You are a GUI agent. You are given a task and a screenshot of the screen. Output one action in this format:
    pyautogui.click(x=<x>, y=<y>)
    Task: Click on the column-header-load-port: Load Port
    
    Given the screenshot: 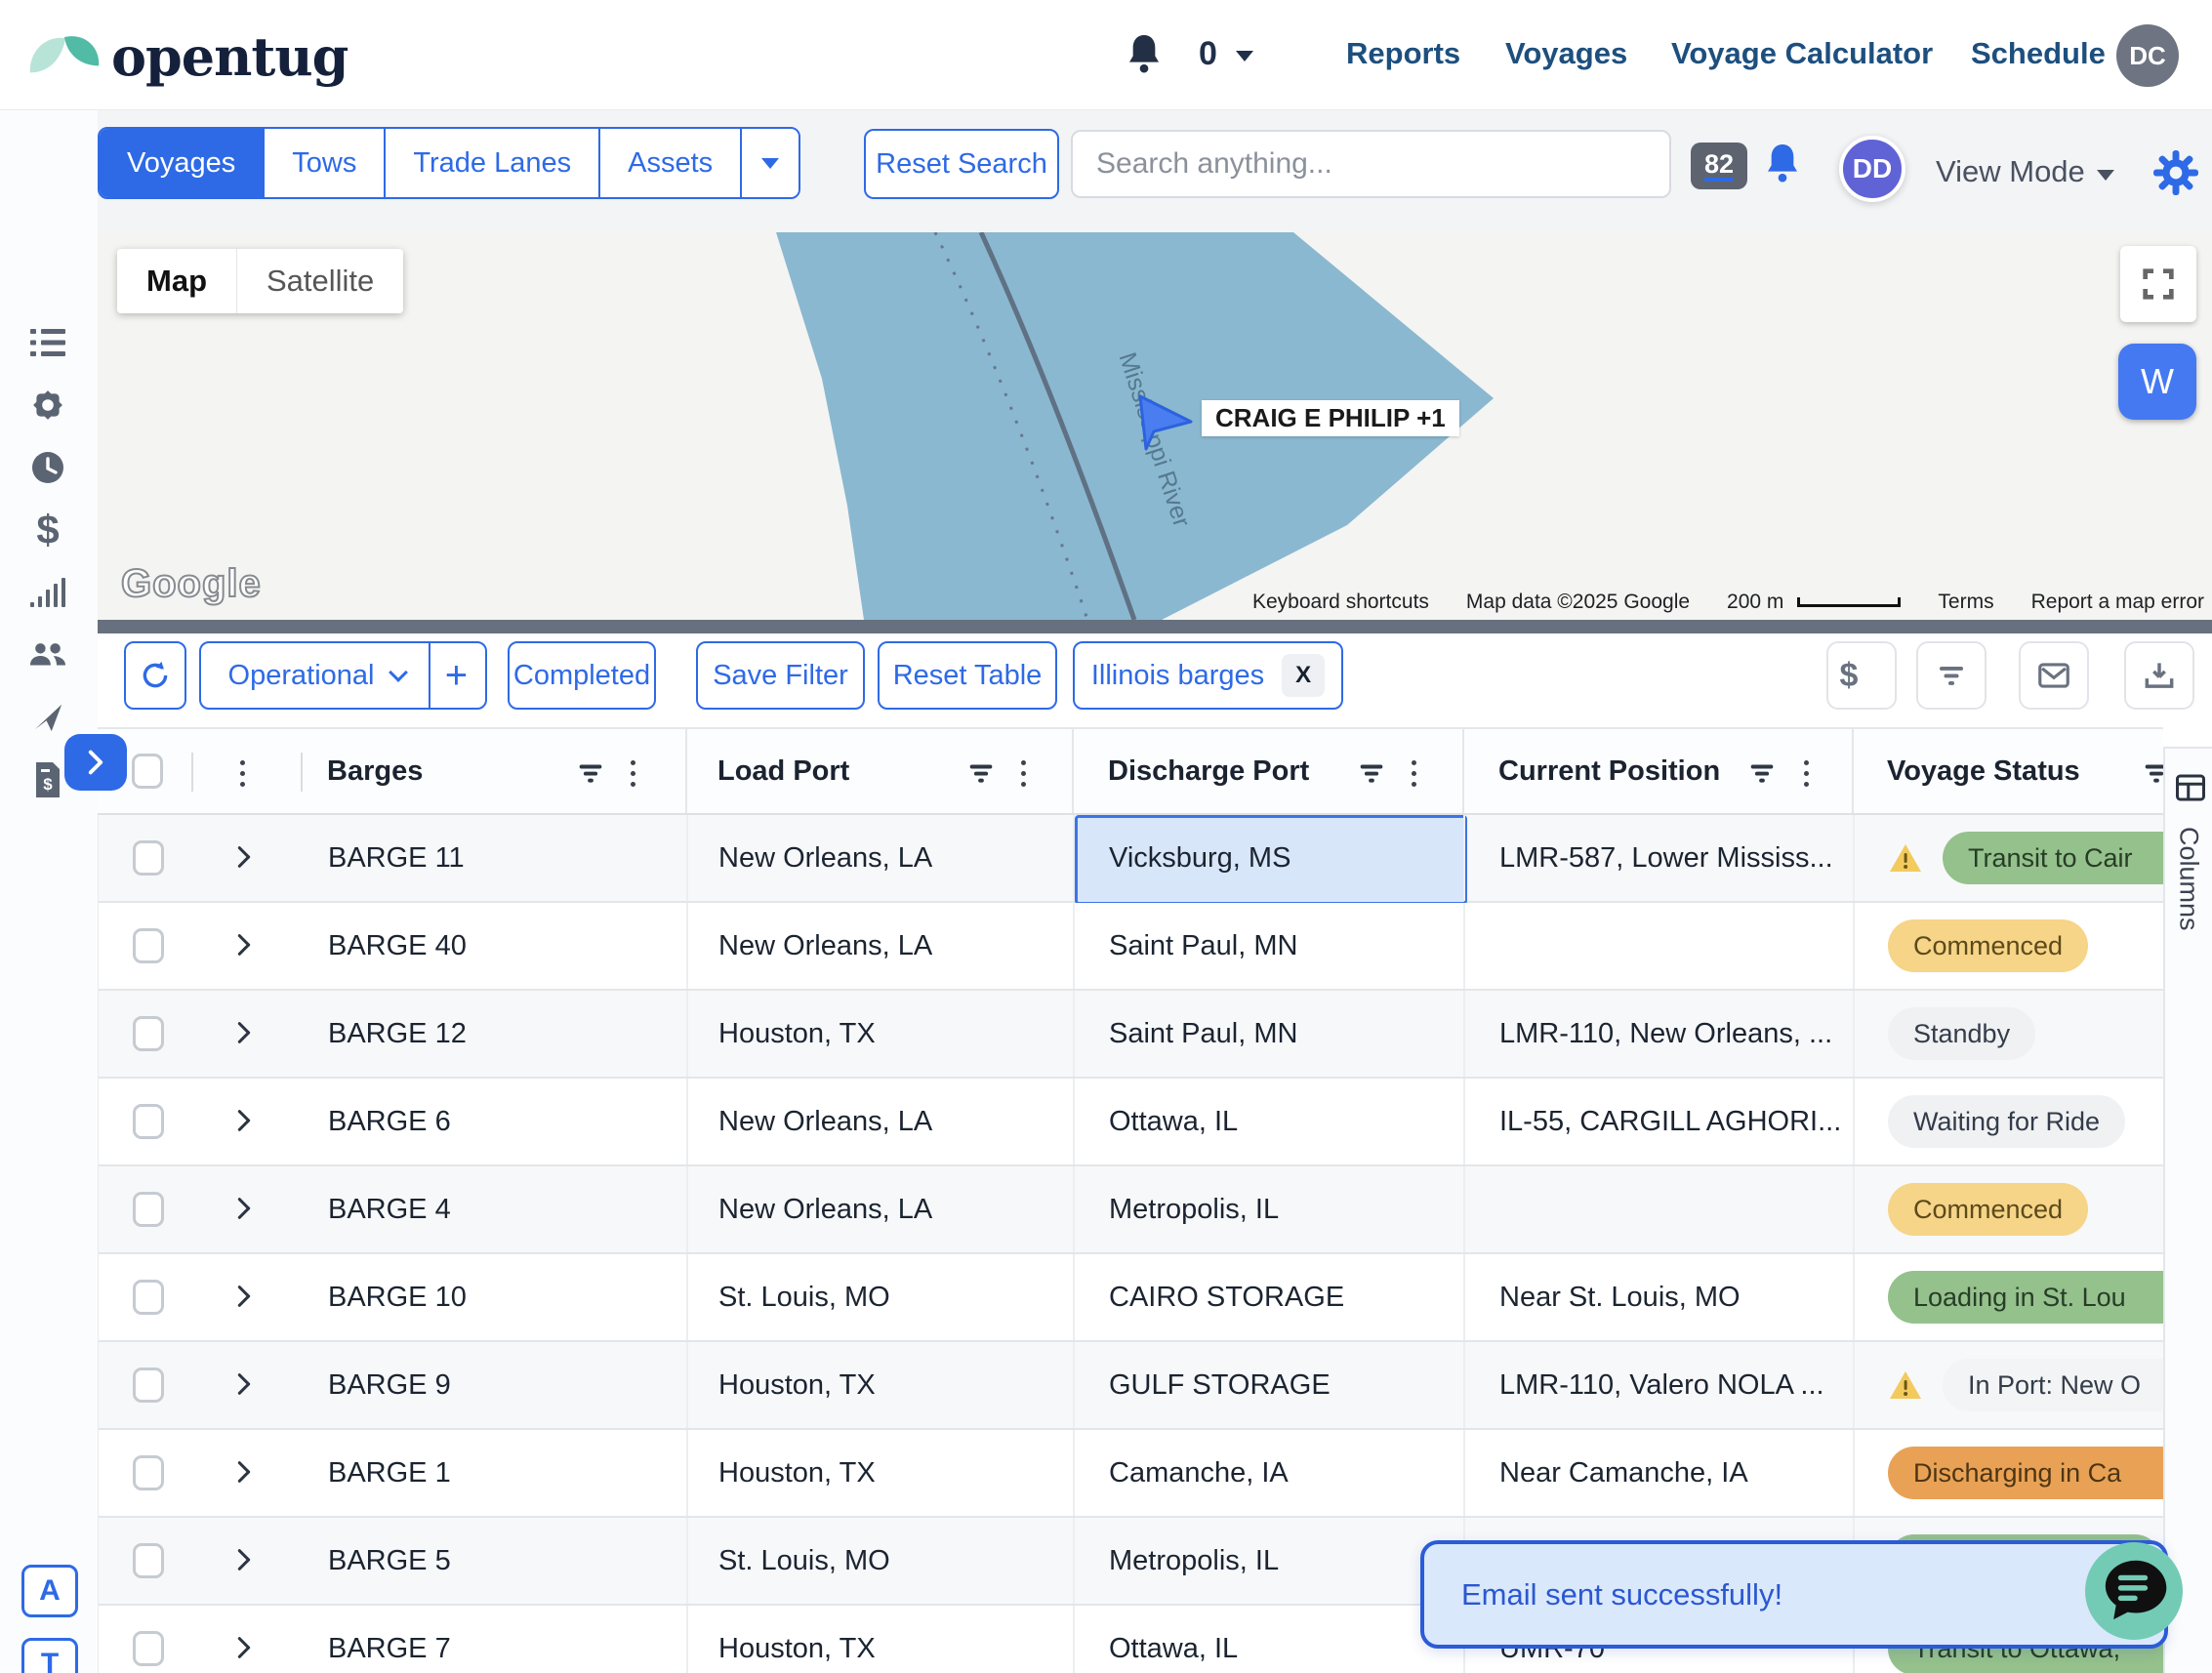 What is the action you would take?
    pyautogui.click(x=783, y=771)
    